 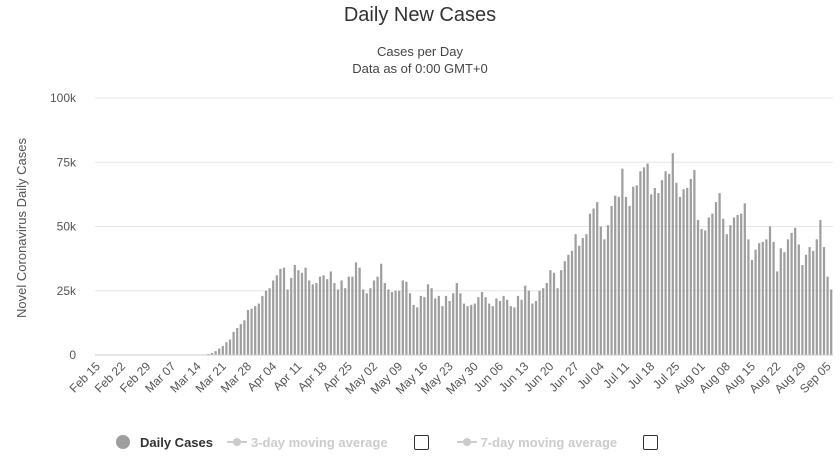 What do you see at coordinates (564, 442) in the screenshot?
I see `legend-item-7-day-moving-average: 7-day moving average` at bounding box center [564, 442].